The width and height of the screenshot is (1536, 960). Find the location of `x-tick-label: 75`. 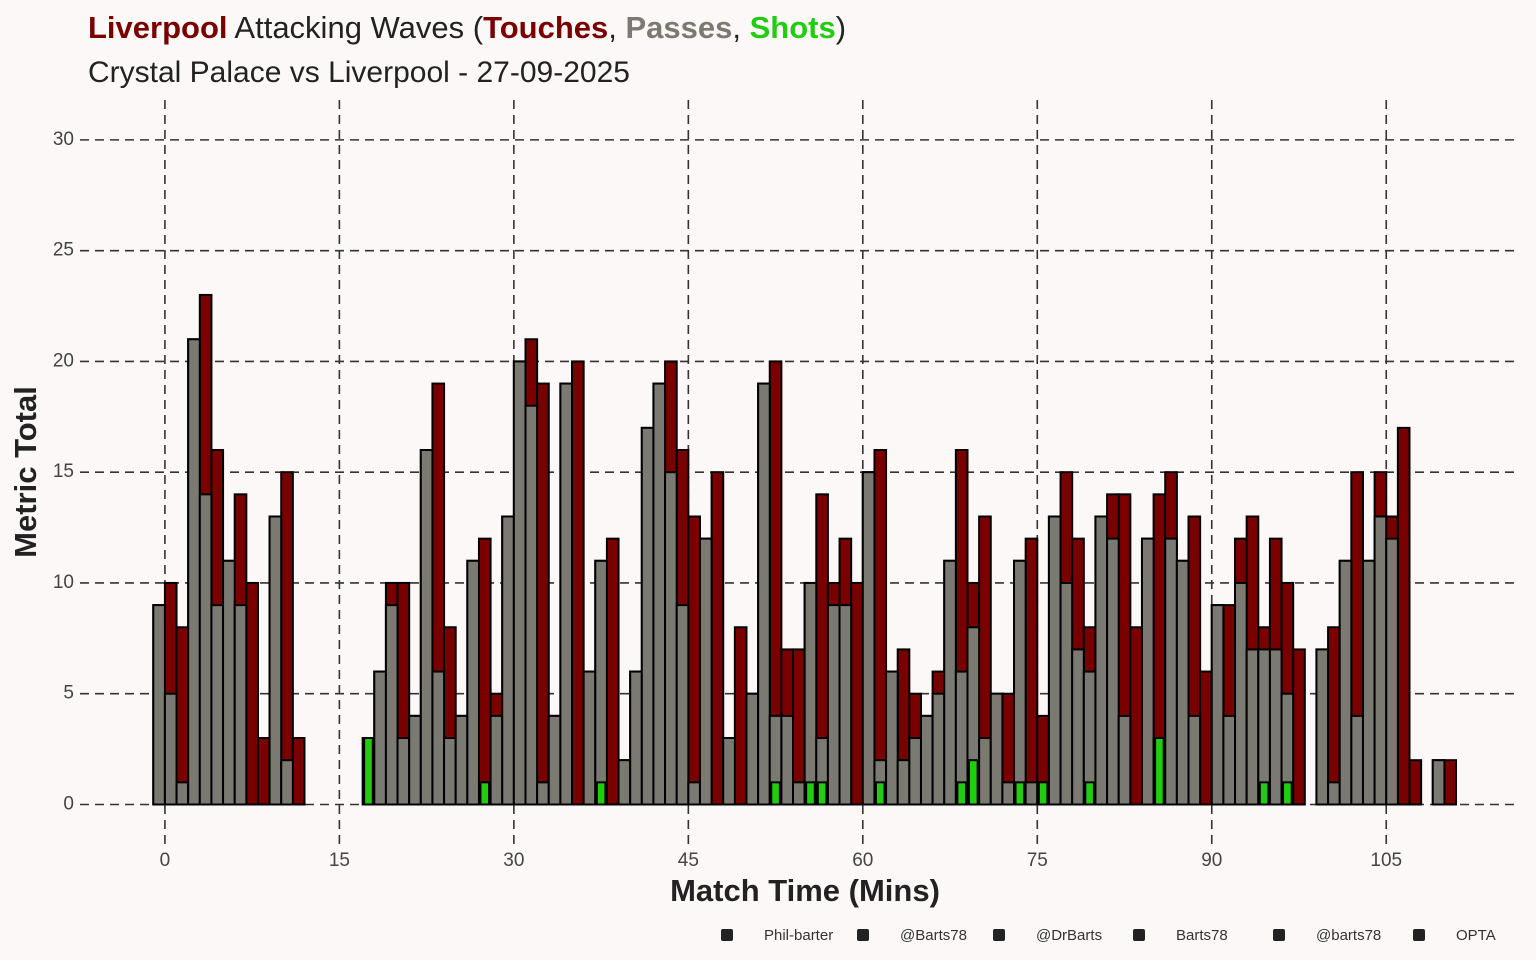

x-tick-label: 75 is located at coordinates (1037, 860).